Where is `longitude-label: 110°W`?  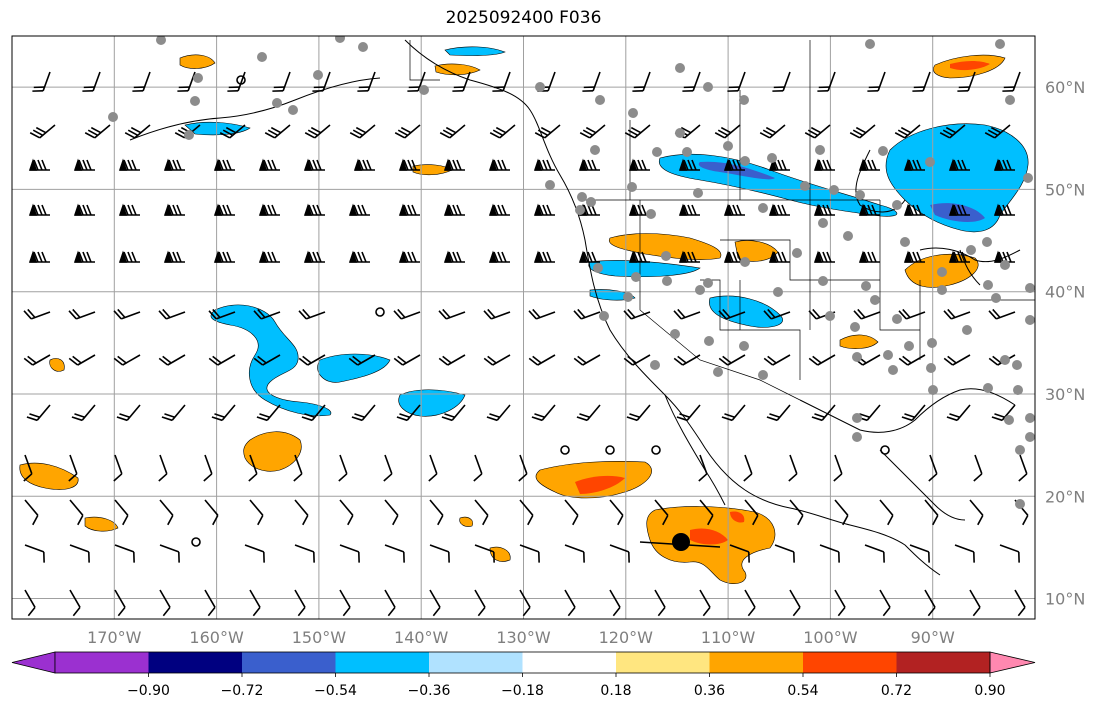 longitude-label: 110°W is located at coordinates (728, 637).